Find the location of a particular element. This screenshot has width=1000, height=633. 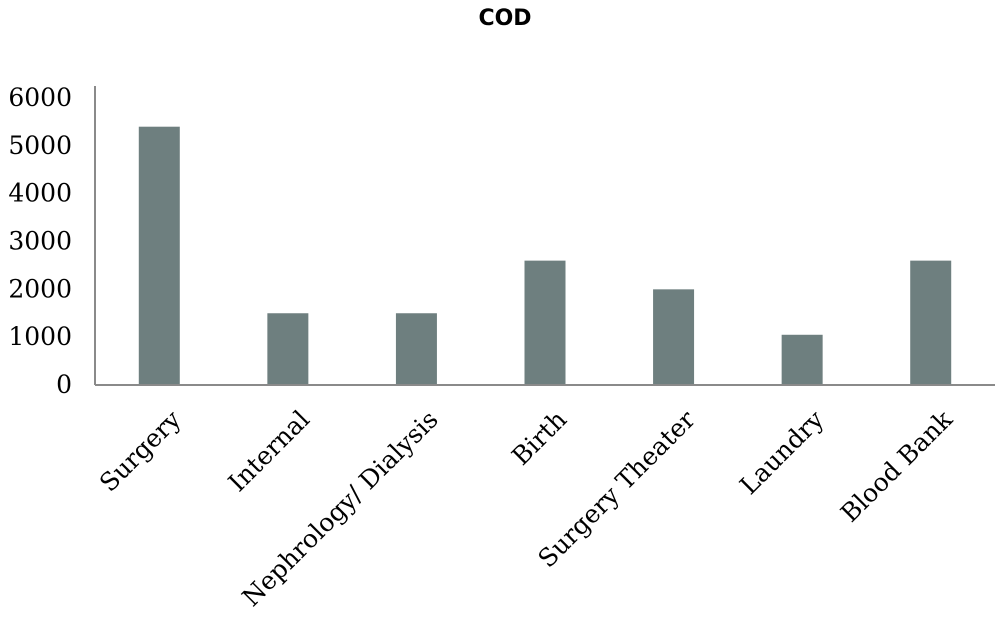

x-category-label: Birth is located at coordinates (539, 438).